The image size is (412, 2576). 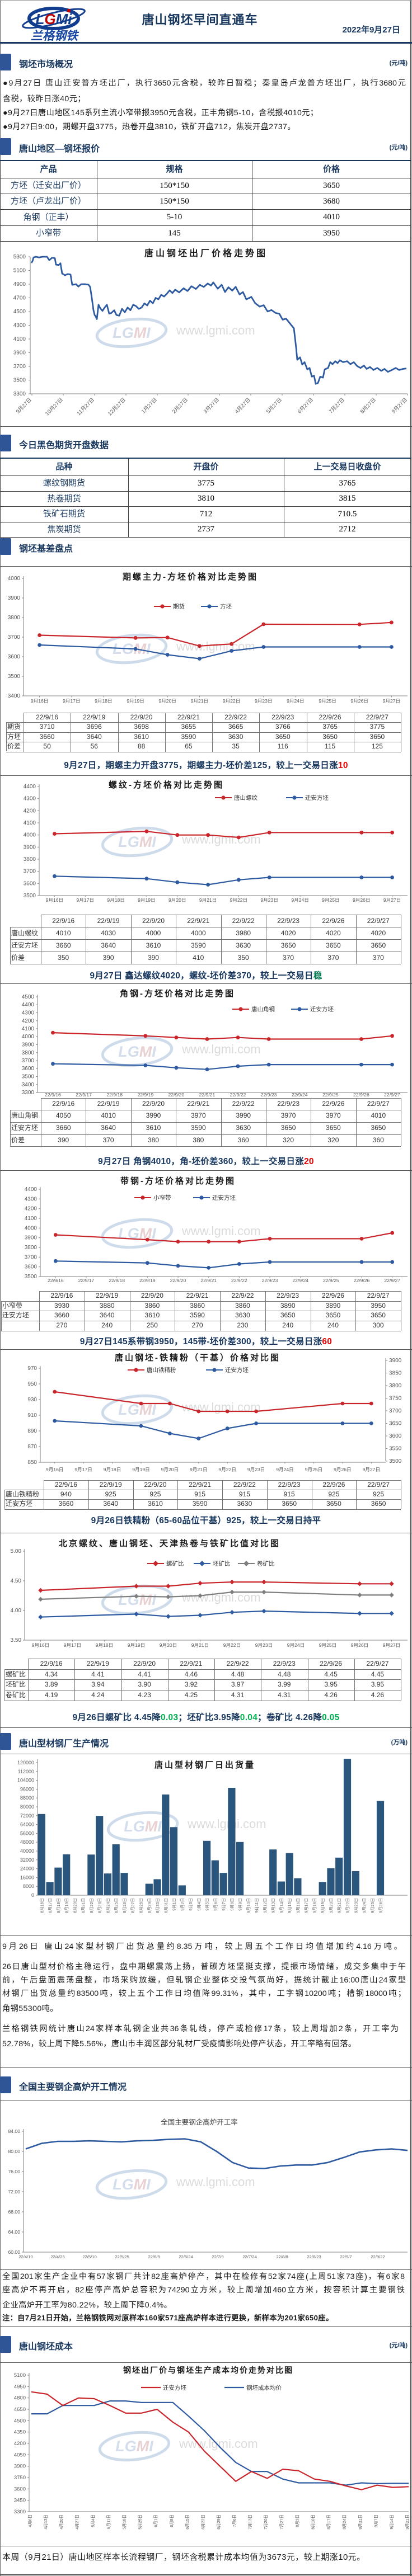 I want to click on svg-text: 全国主要钢企高炉开工率, so click(x=200, y=2122).